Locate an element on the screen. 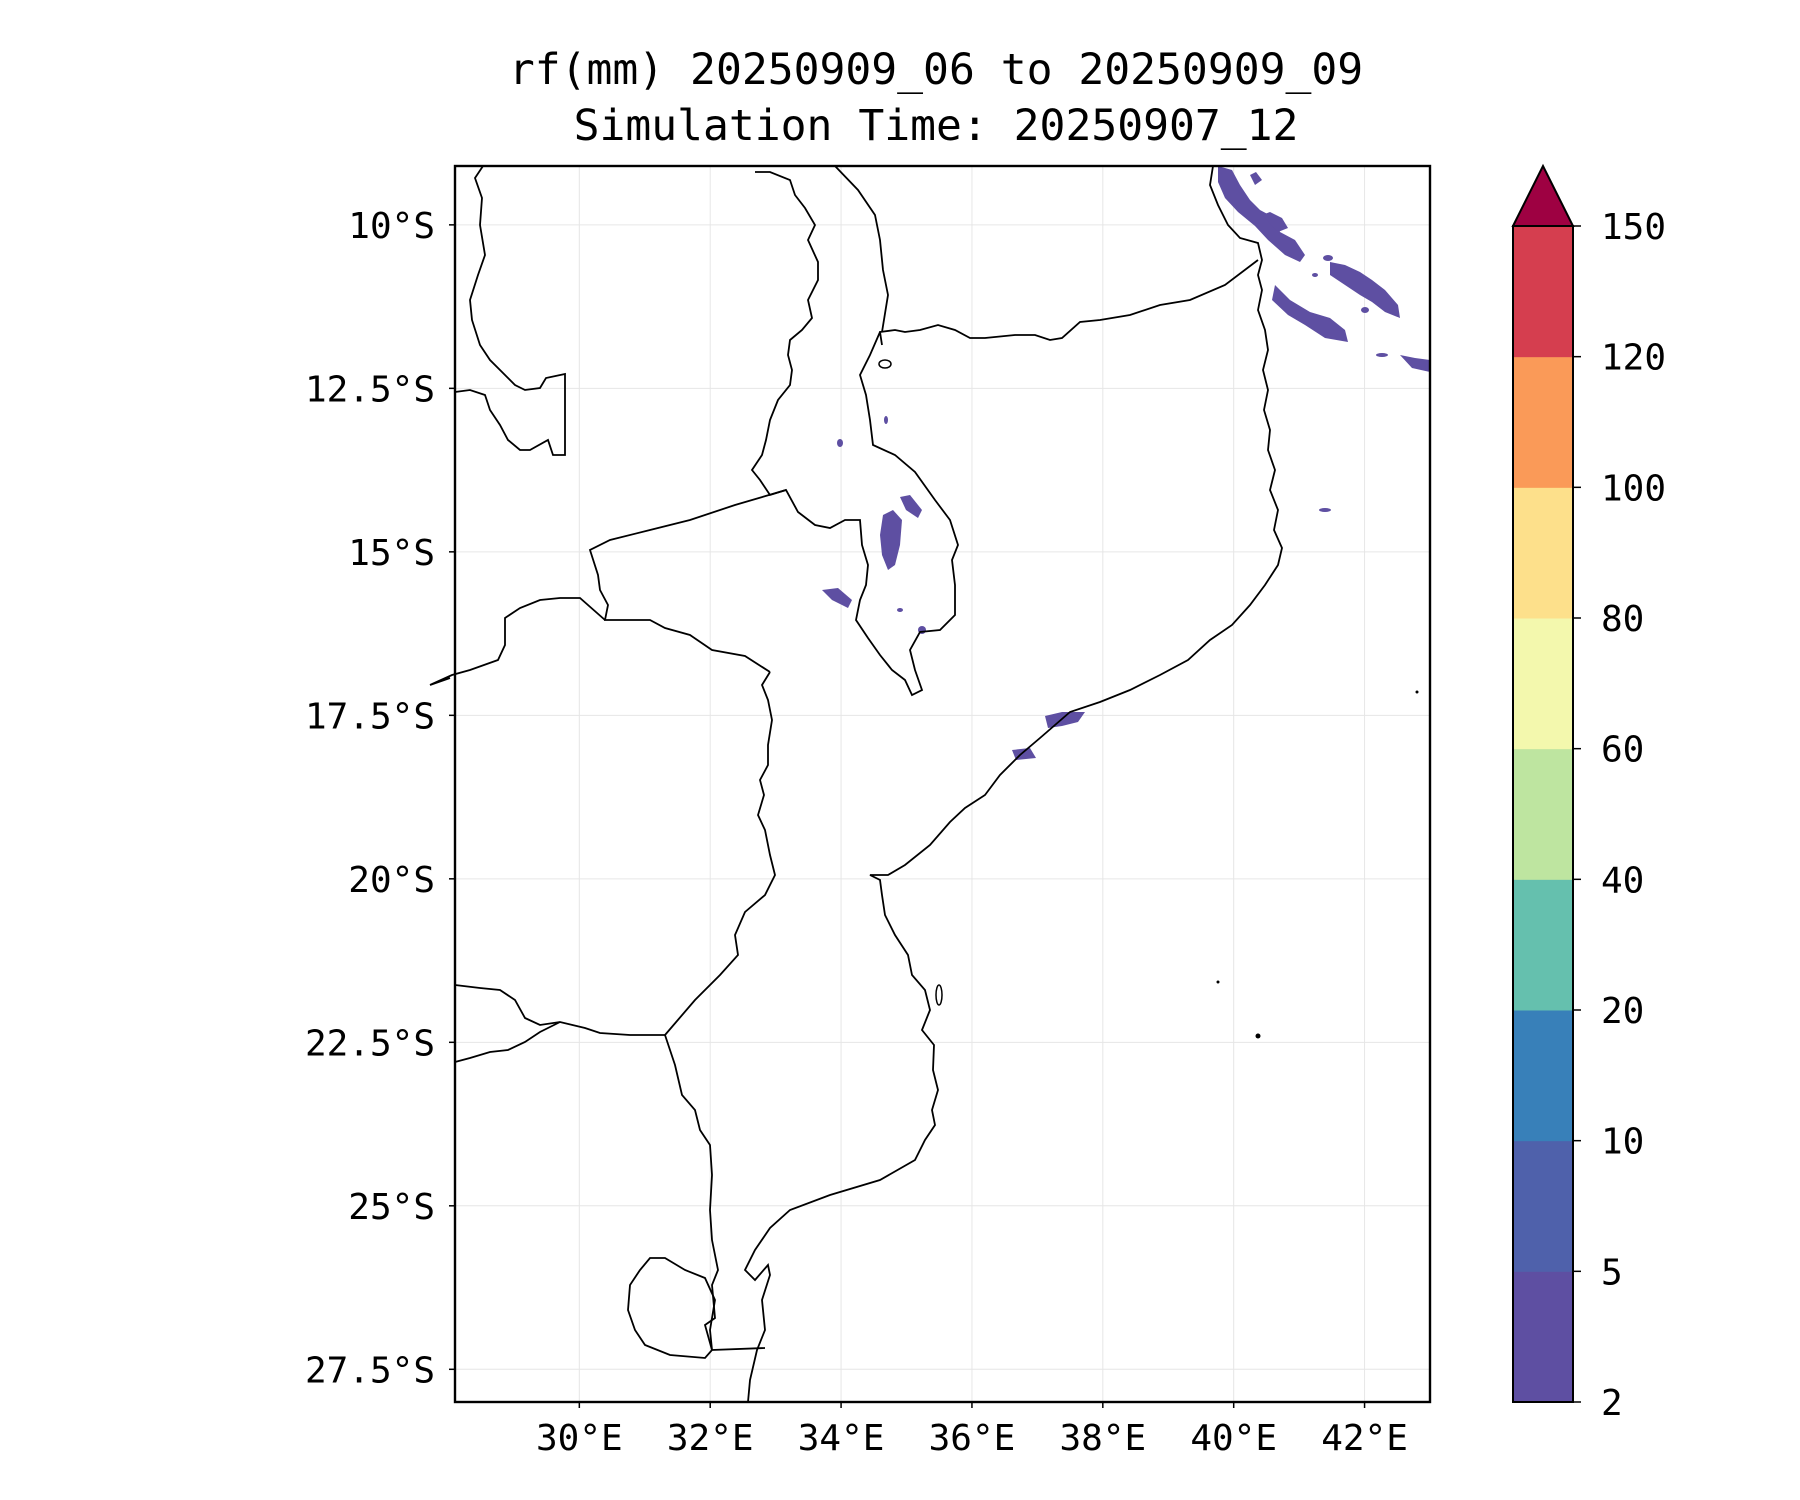 This screenshot has height=1500, width=1800. lat-tick-label: 22.5°S is located at coordinates (370, 1043).